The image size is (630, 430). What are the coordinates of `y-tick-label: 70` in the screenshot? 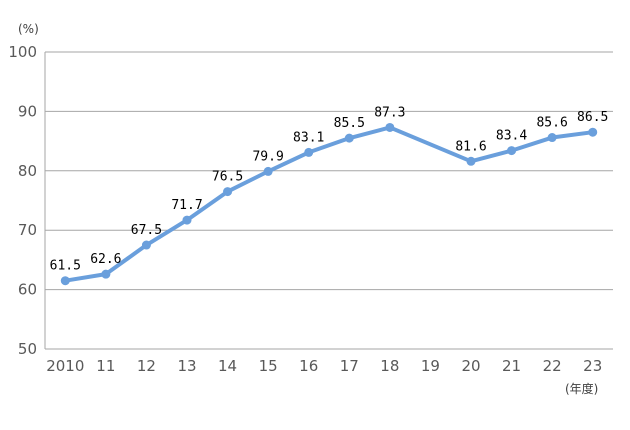 It's located at (27, 230).